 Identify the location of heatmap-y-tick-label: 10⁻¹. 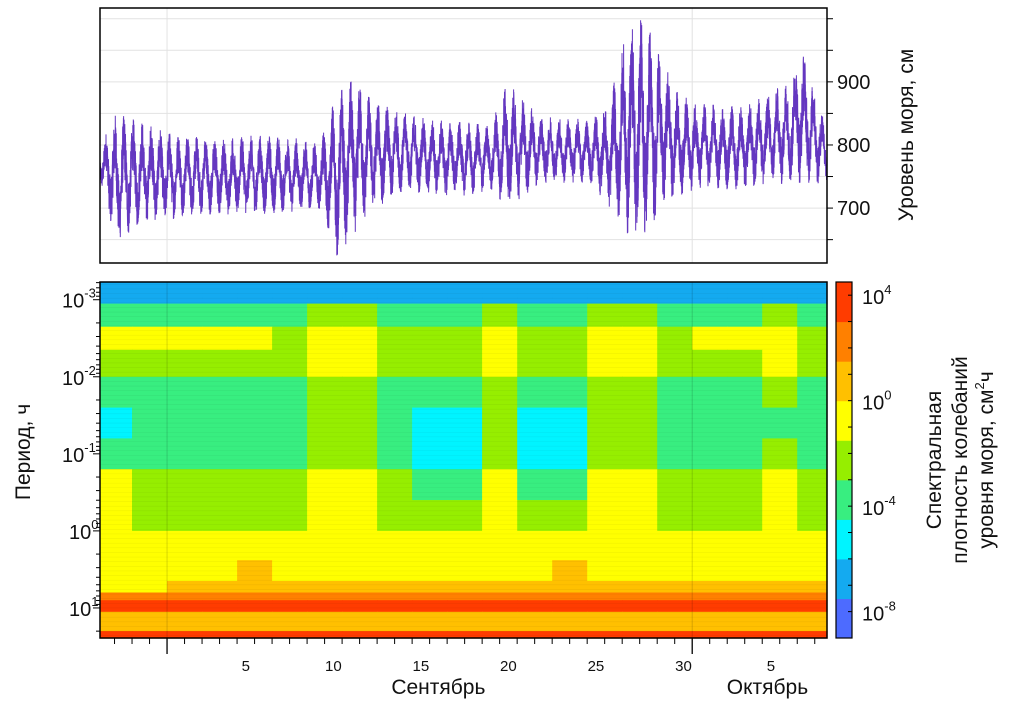
(79, 453).